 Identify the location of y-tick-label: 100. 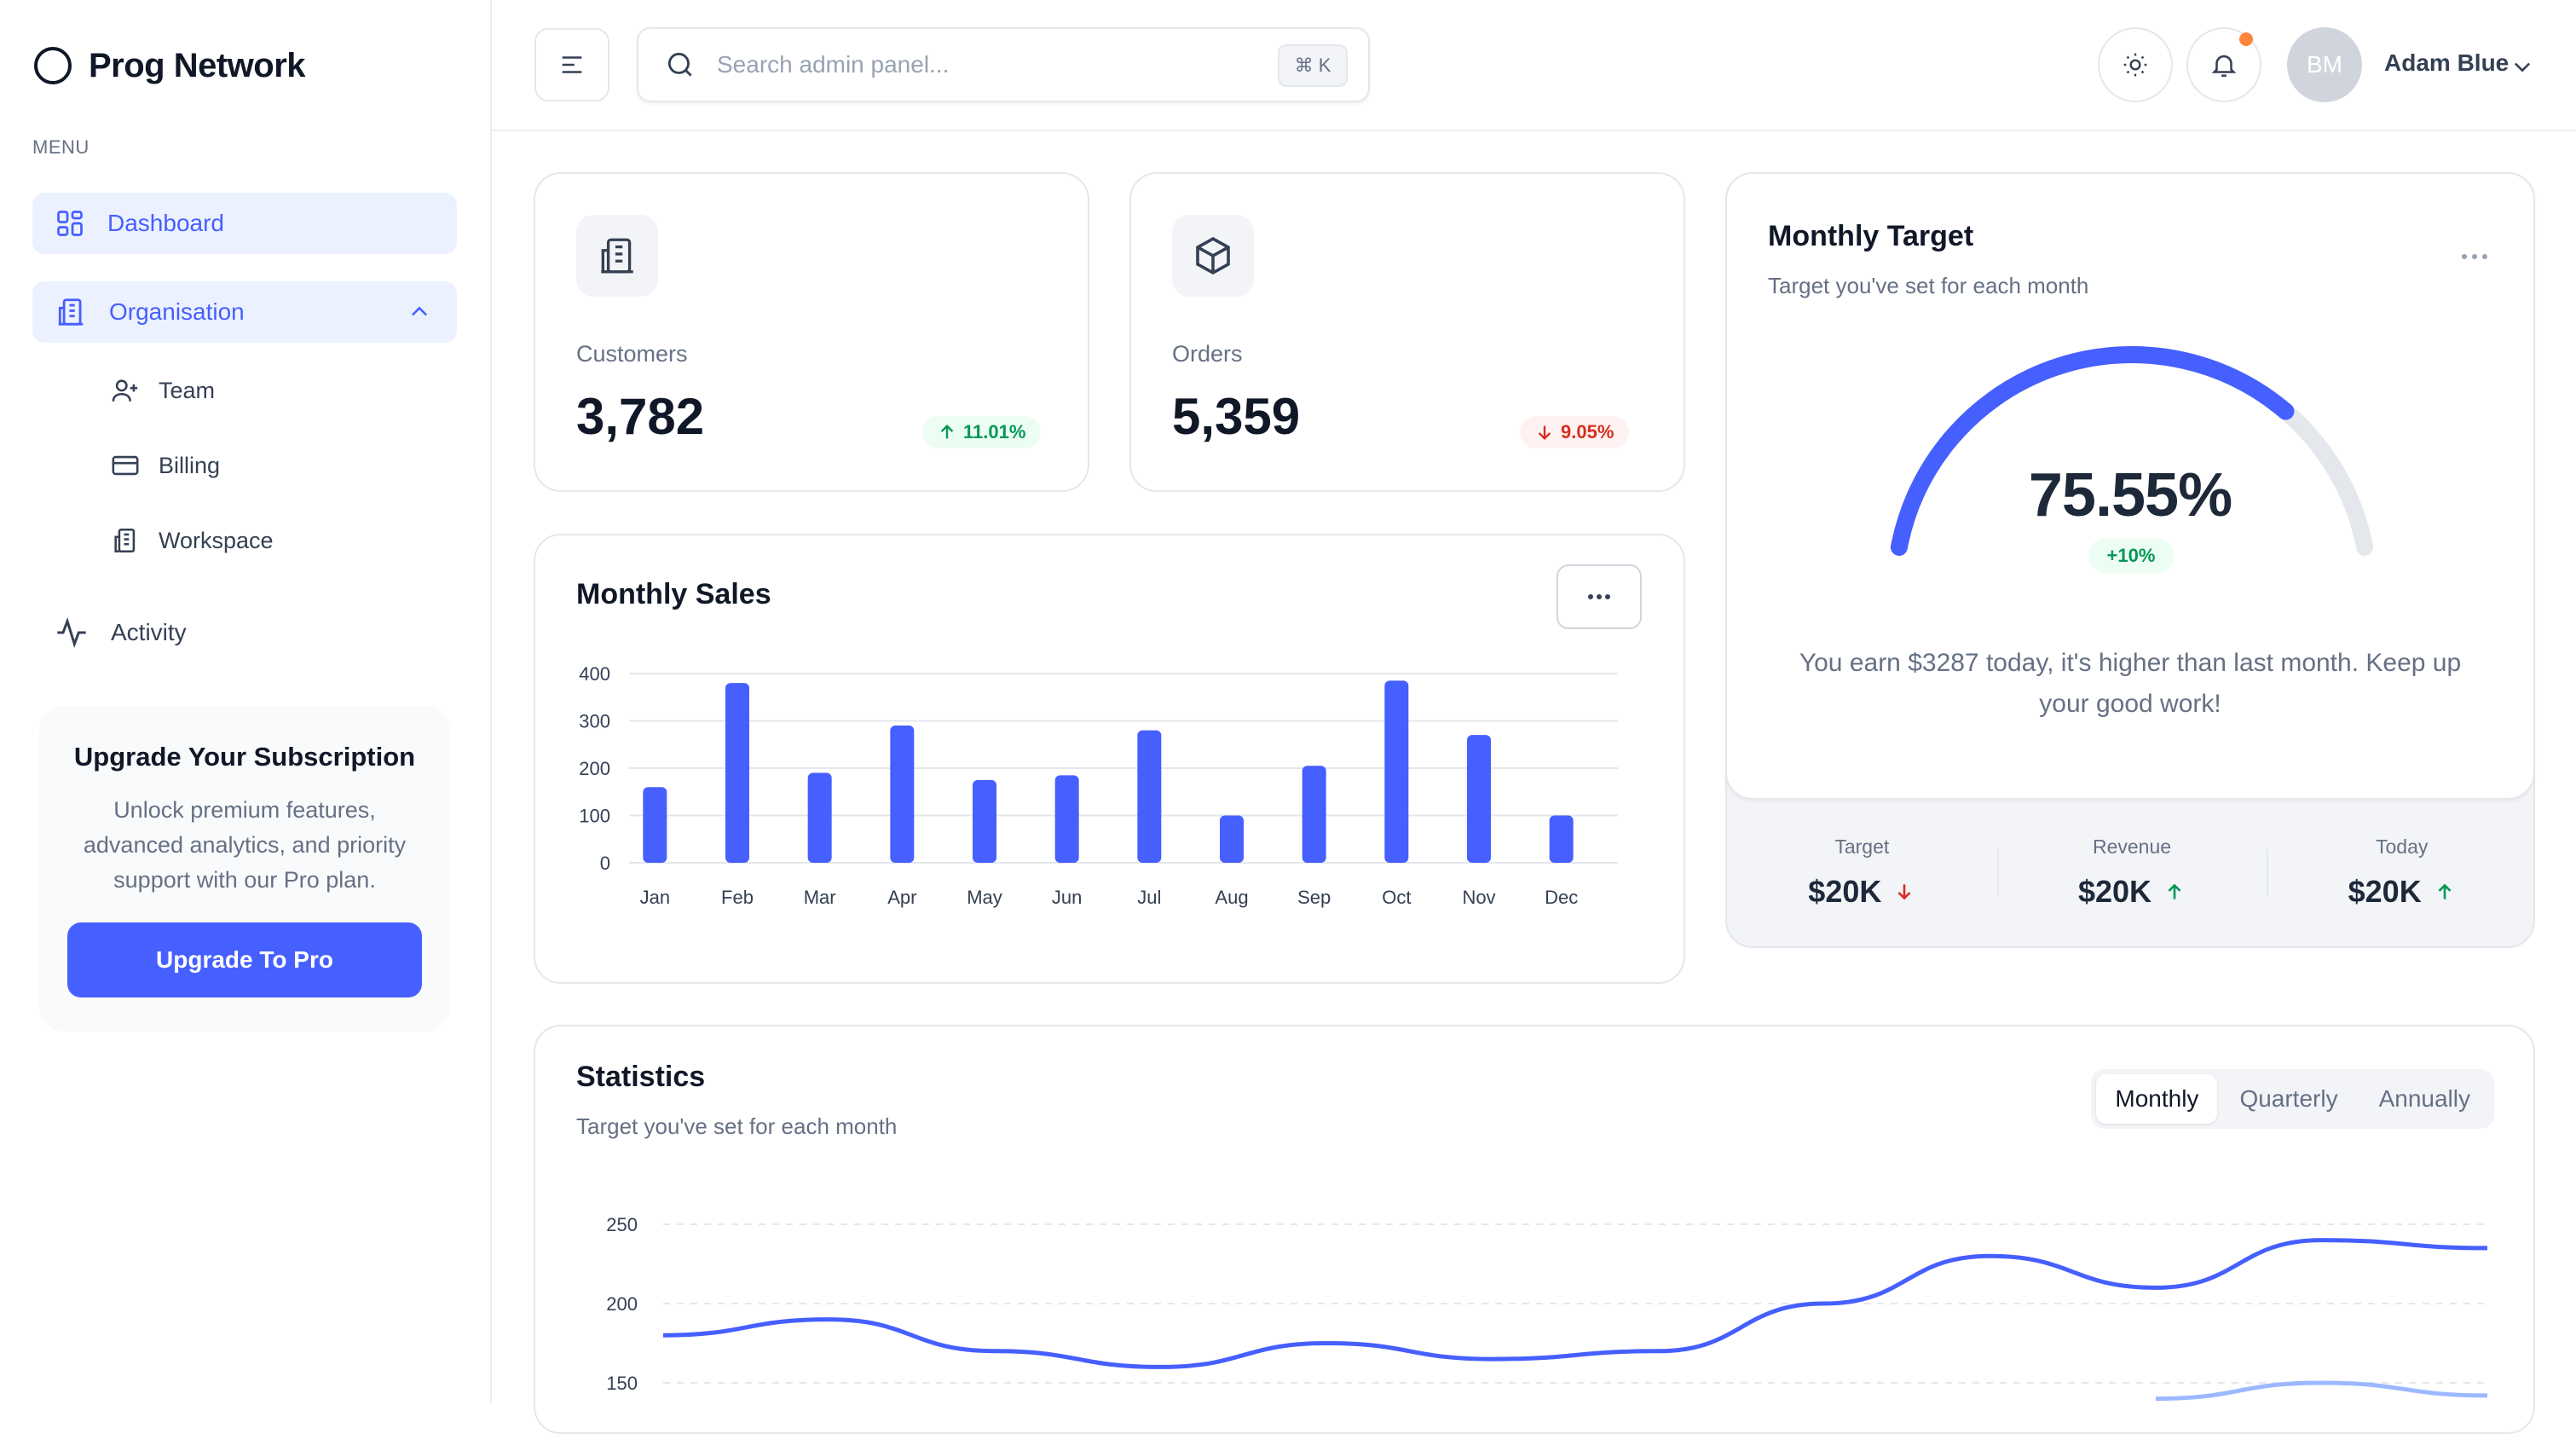
(594, 816).